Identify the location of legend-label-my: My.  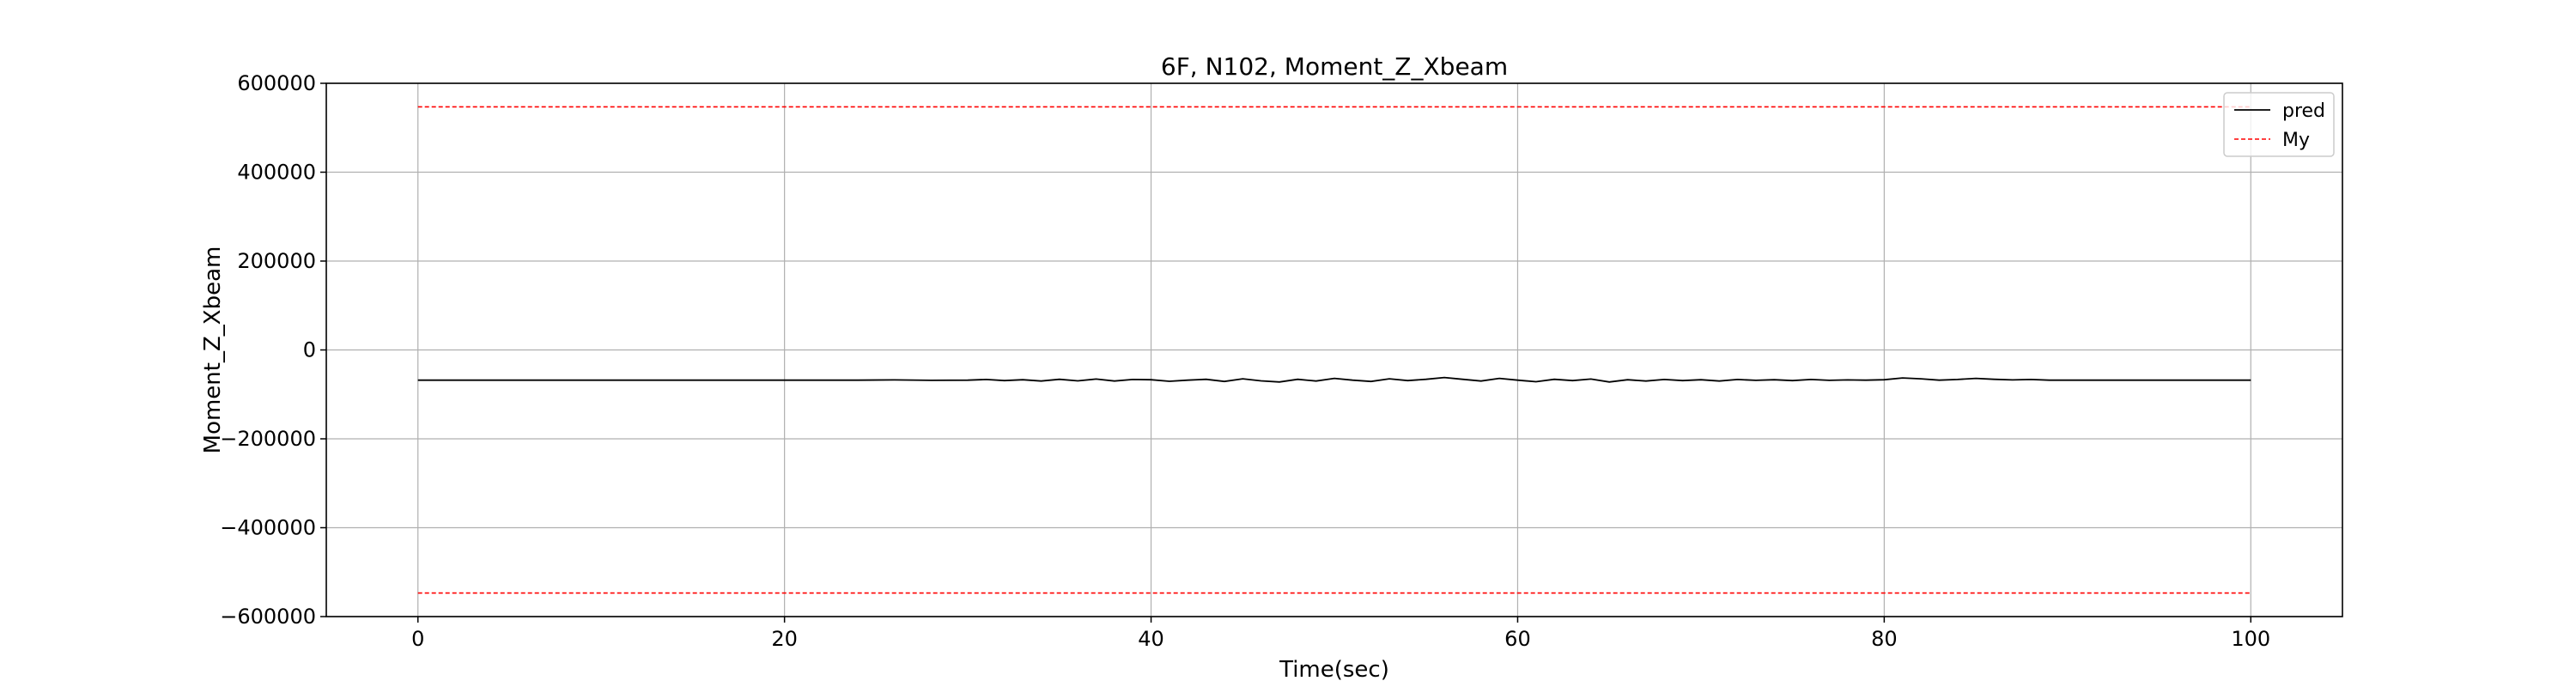
(2296, 140).